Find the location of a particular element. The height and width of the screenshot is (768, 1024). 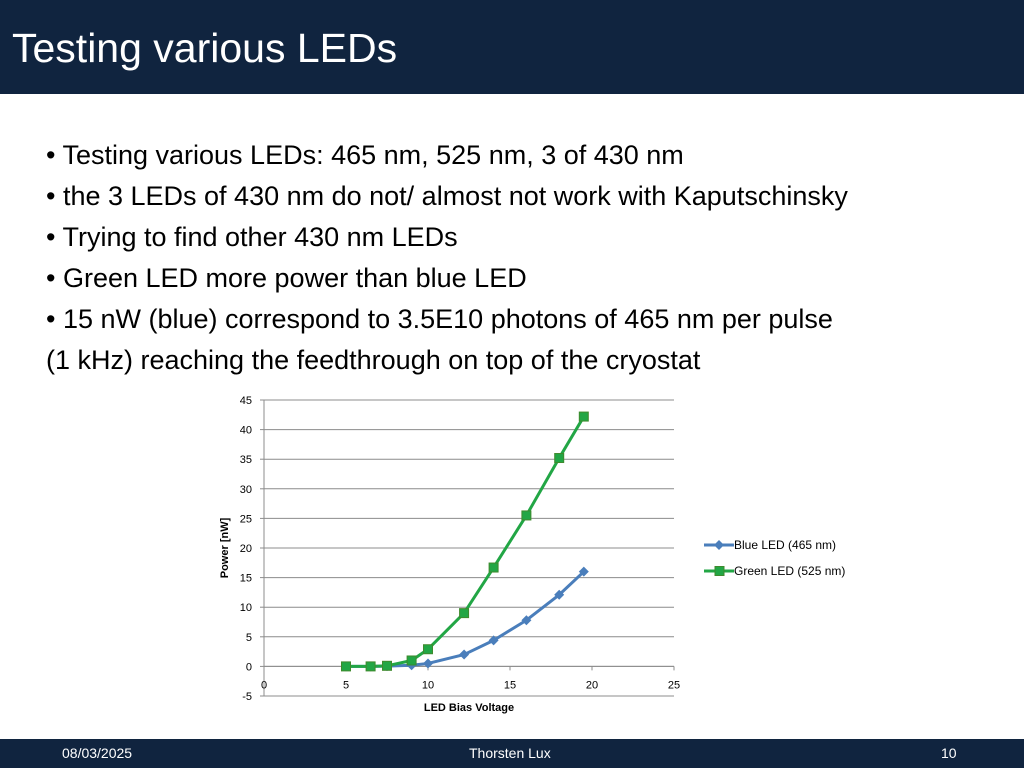

y-tick-label: 15 is located at coordinates (246, 579).